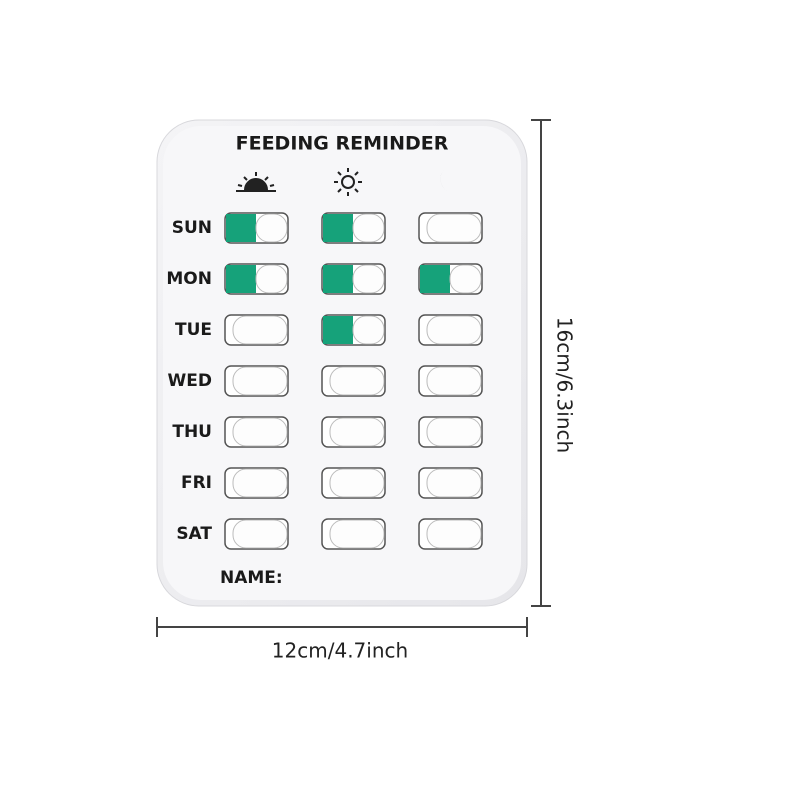 The width and height of the screenshot is (800, 804). What do you see at coordinates (189, 279) in the screenshot?
I see `day-label: MON` at bounding box center [189, 279].